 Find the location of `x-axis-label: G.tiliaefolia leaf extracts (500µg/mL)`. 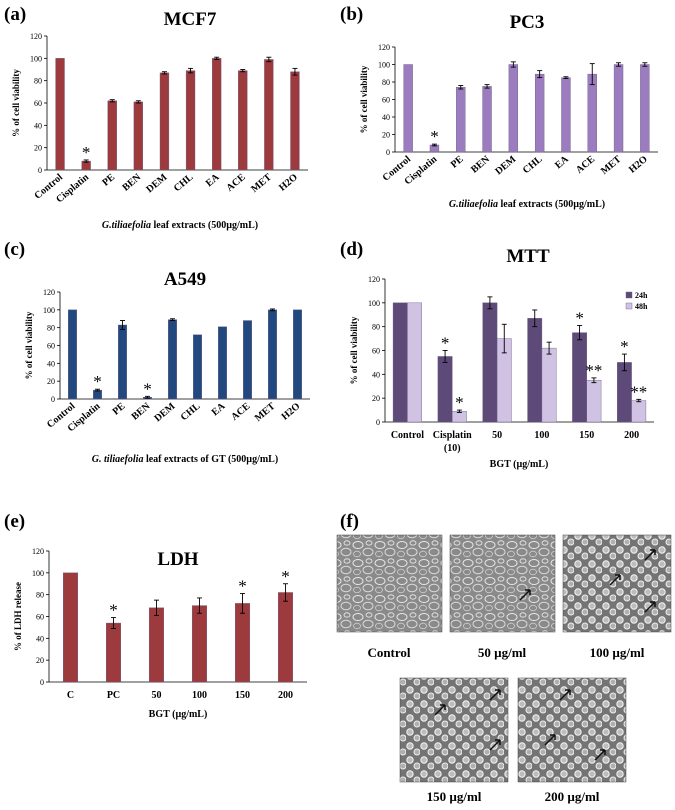

x-axis-label: G.tiliaefolia leaf extracts (500µg/mL) is located at coordinates (180, 225).